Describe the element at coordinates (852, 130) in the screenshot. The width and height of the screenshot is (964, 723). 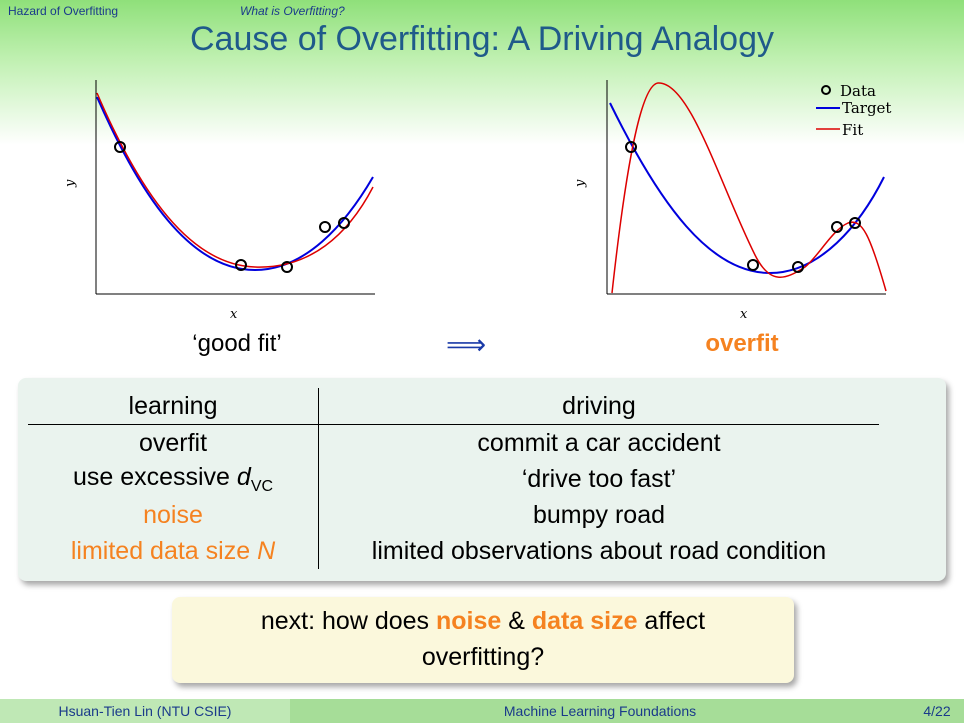
I see `legend-fit-label: Fit` at that location.